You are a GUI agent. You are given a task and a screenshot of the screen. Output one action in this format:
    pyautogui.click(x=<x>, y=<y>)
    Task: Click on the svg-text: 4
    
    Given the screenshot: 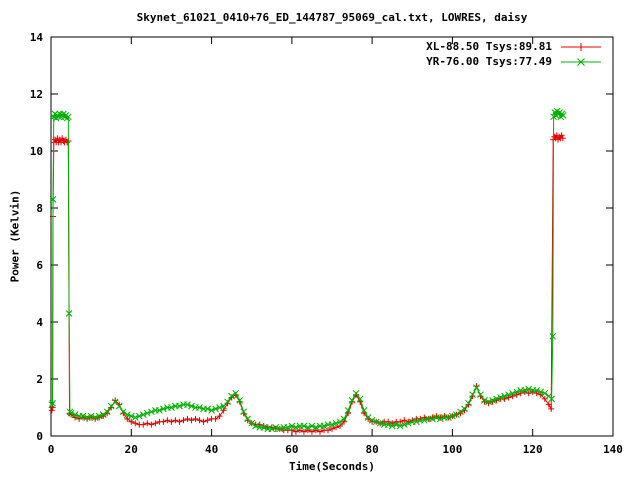 What is the action you would take?
    pyautogui.click(x=39, y=322)
    